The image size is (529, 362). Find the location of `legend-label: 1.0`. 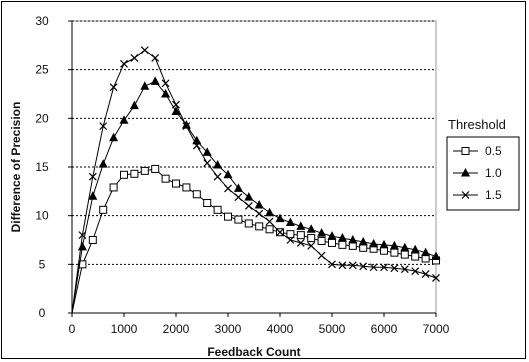

legend-label: 1.0 is located at coordinates (493, 173).